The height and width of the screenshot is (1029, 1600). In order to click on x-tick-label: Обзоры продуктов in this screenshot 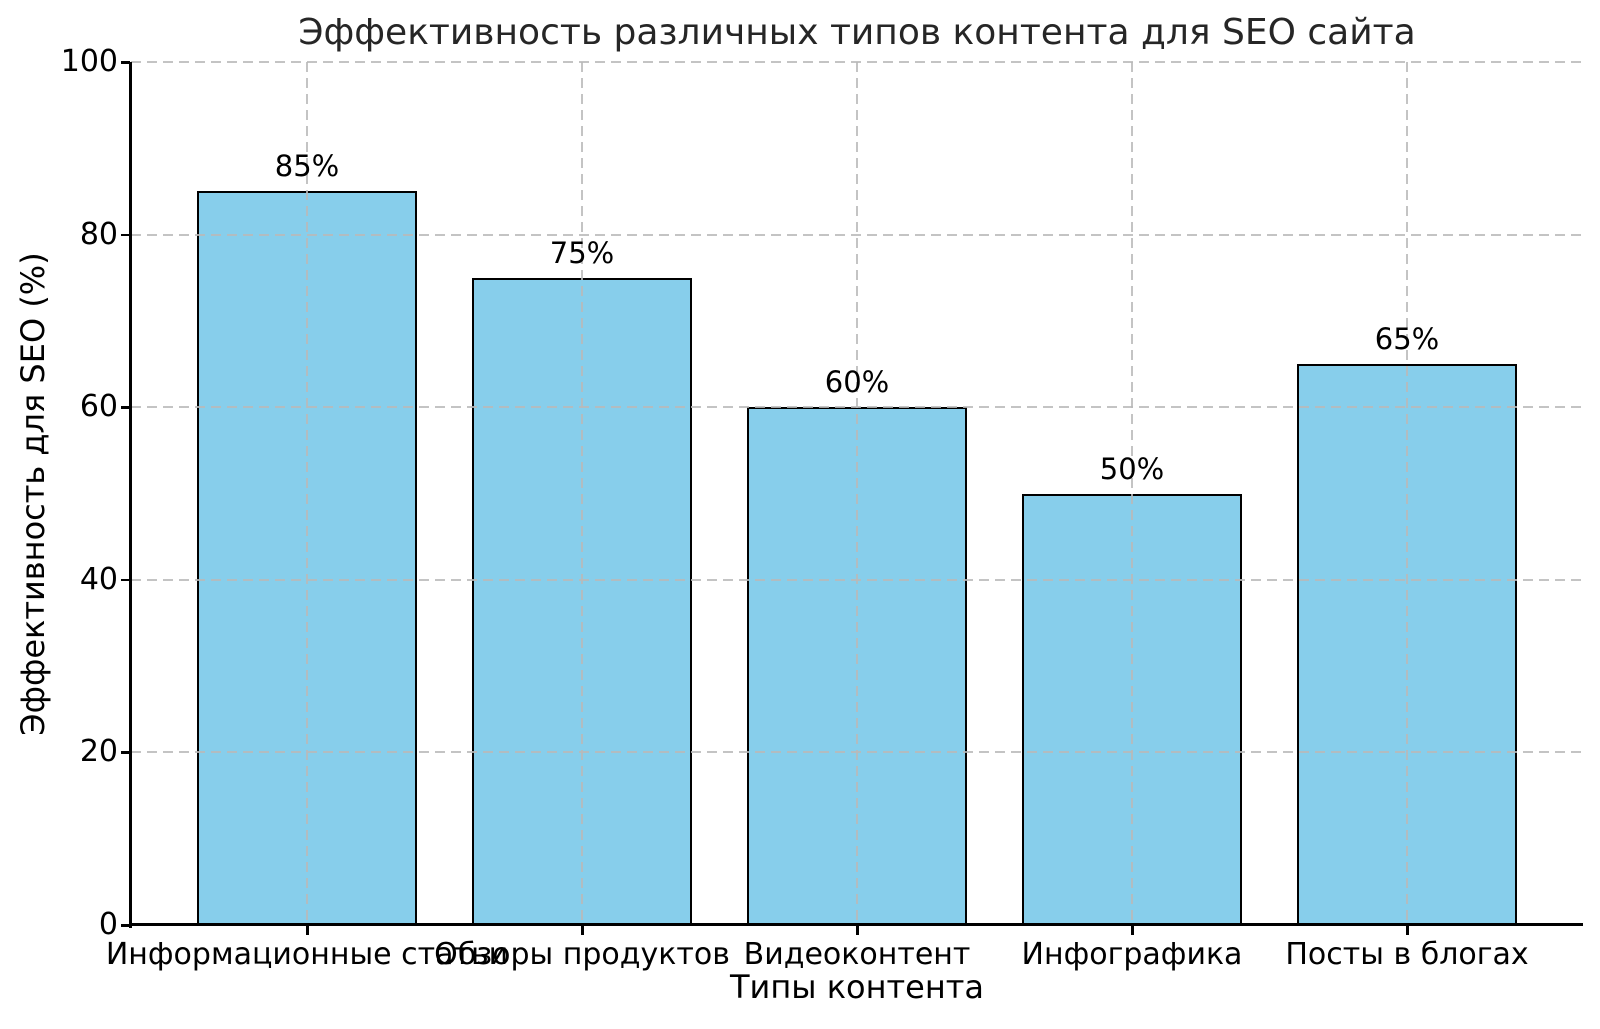, I will do `click(582, 954)`.